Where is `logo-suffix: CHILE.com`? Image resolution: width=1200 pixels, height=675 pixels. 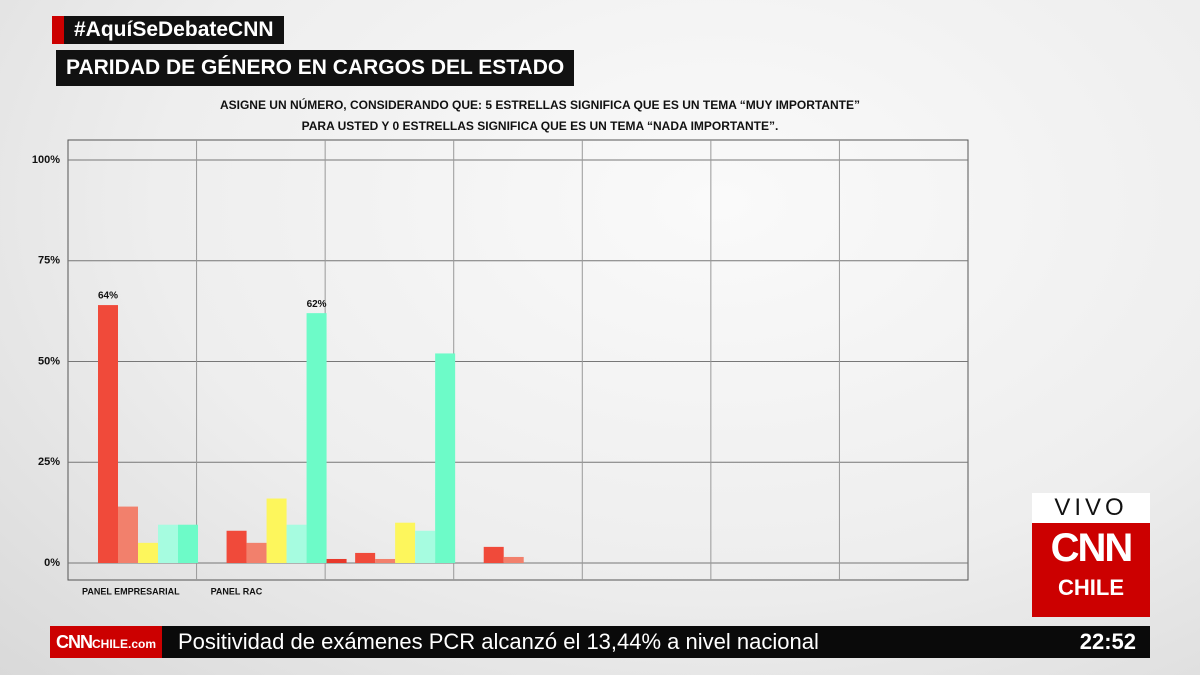 logo-suffix: CHILE.com is located at coordinates (124, 644).